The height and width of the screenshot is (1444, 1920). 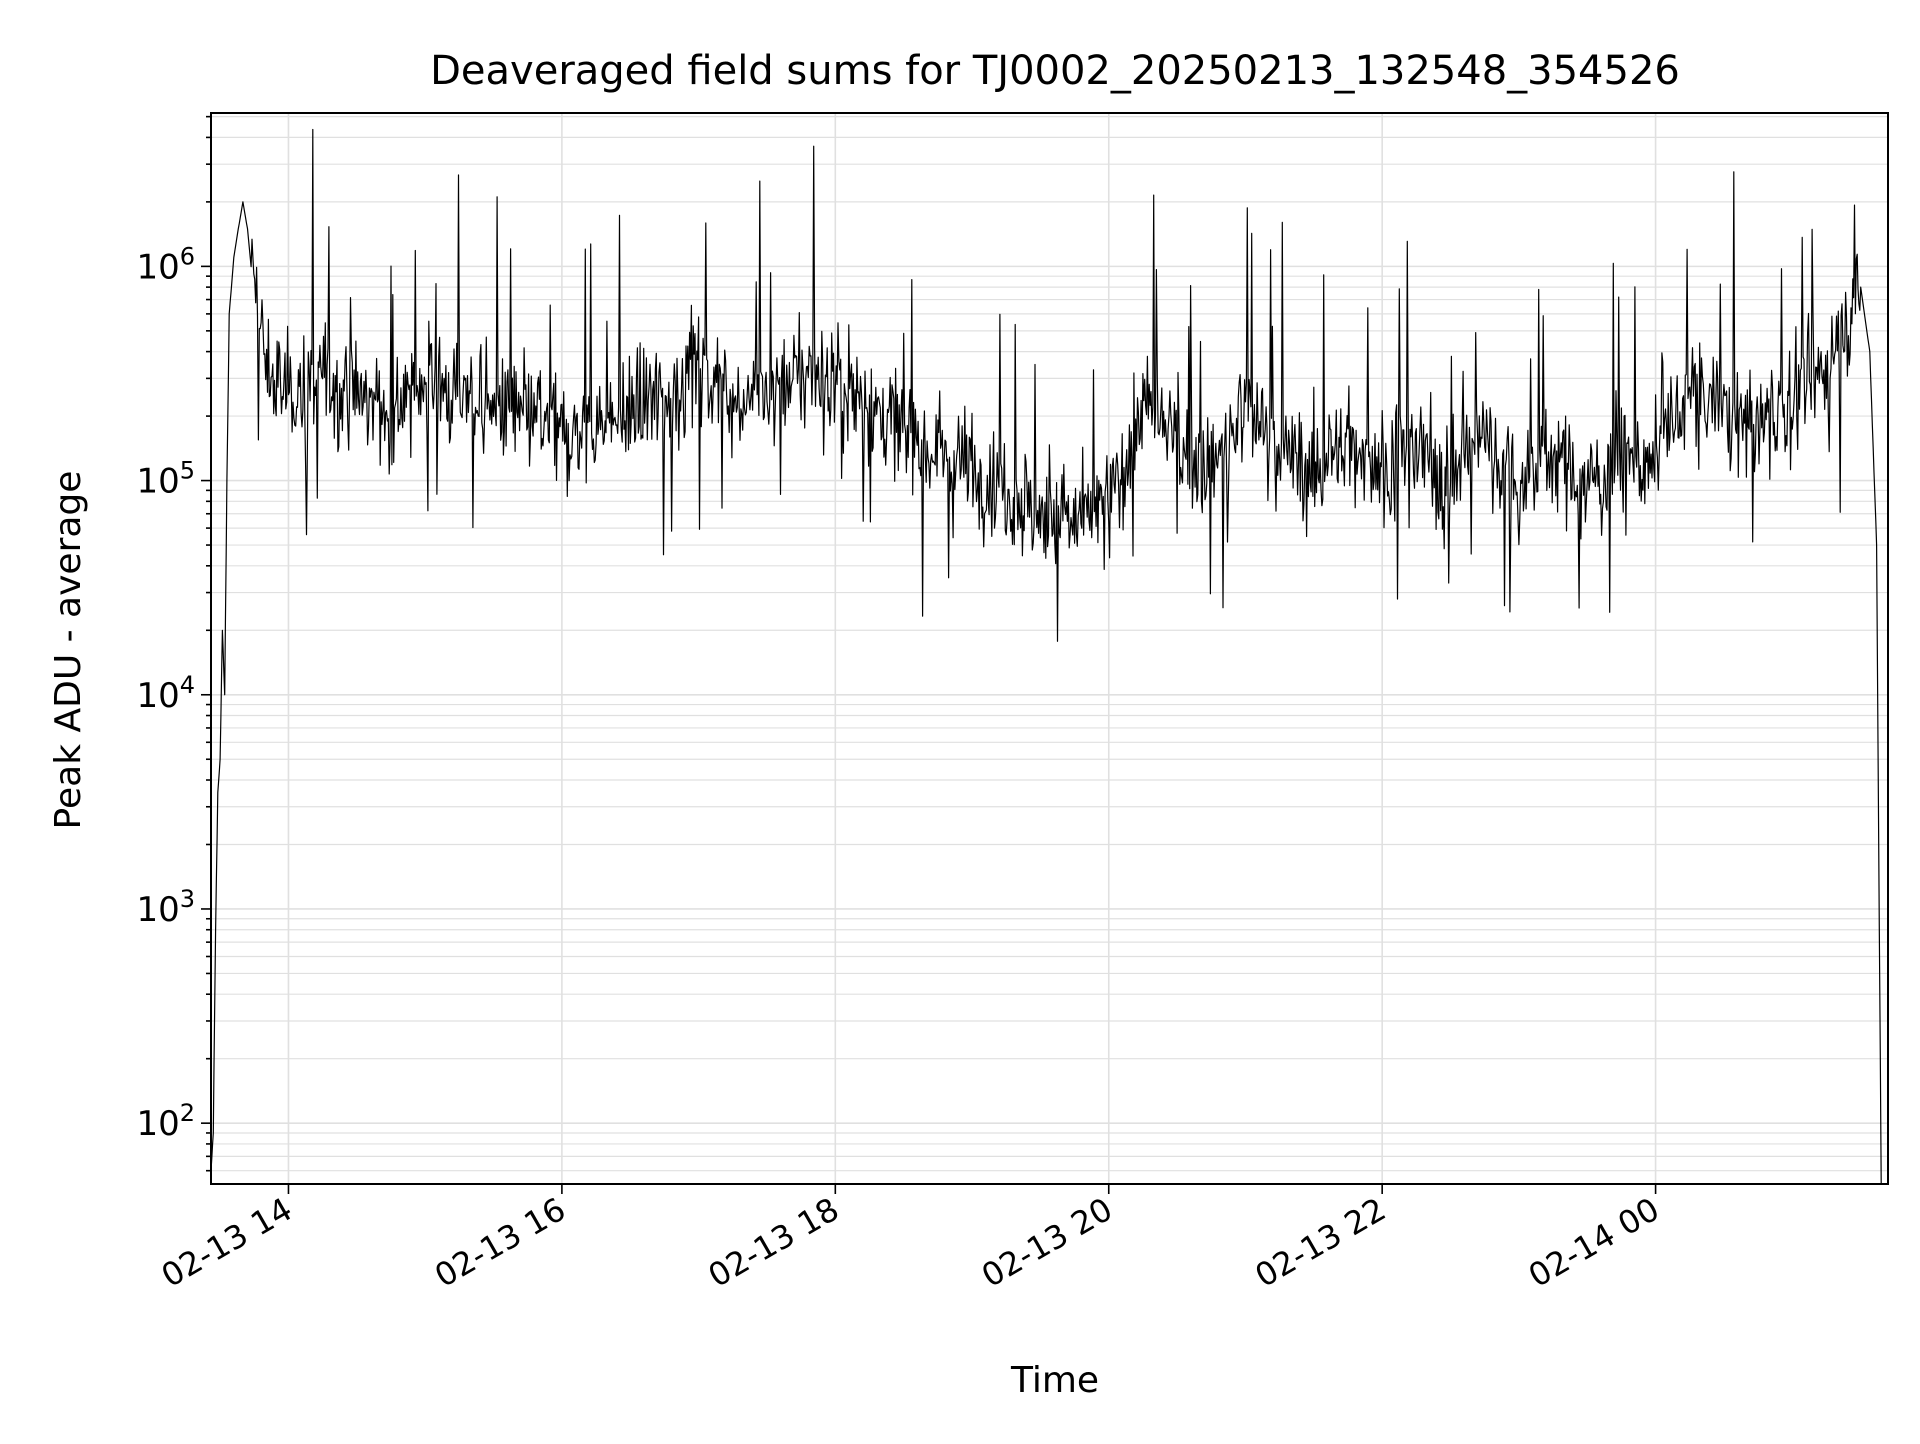 I want to click on y-tick-label: 10⁴, so click(x=165, y=693).